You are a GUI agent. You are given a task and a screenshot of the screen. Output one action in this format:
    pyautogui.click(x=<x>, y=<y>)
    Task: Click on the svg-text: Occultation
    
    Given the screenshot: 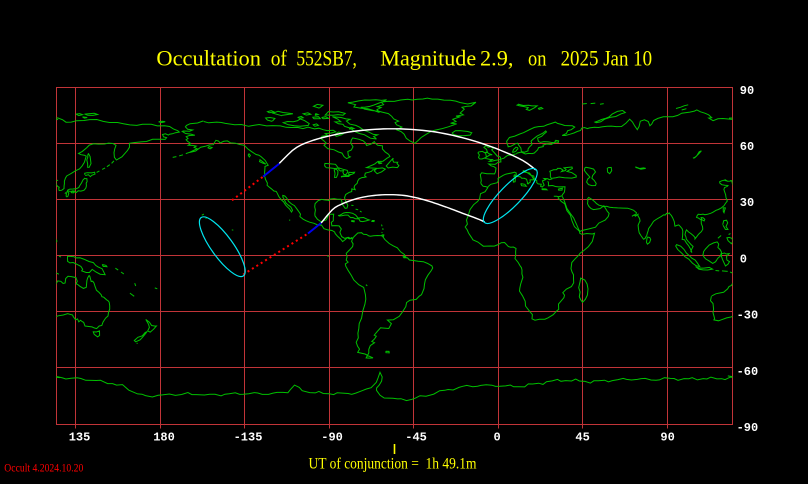 What is the action you would take?
    pyautogui.click(x=208, y=58)
    